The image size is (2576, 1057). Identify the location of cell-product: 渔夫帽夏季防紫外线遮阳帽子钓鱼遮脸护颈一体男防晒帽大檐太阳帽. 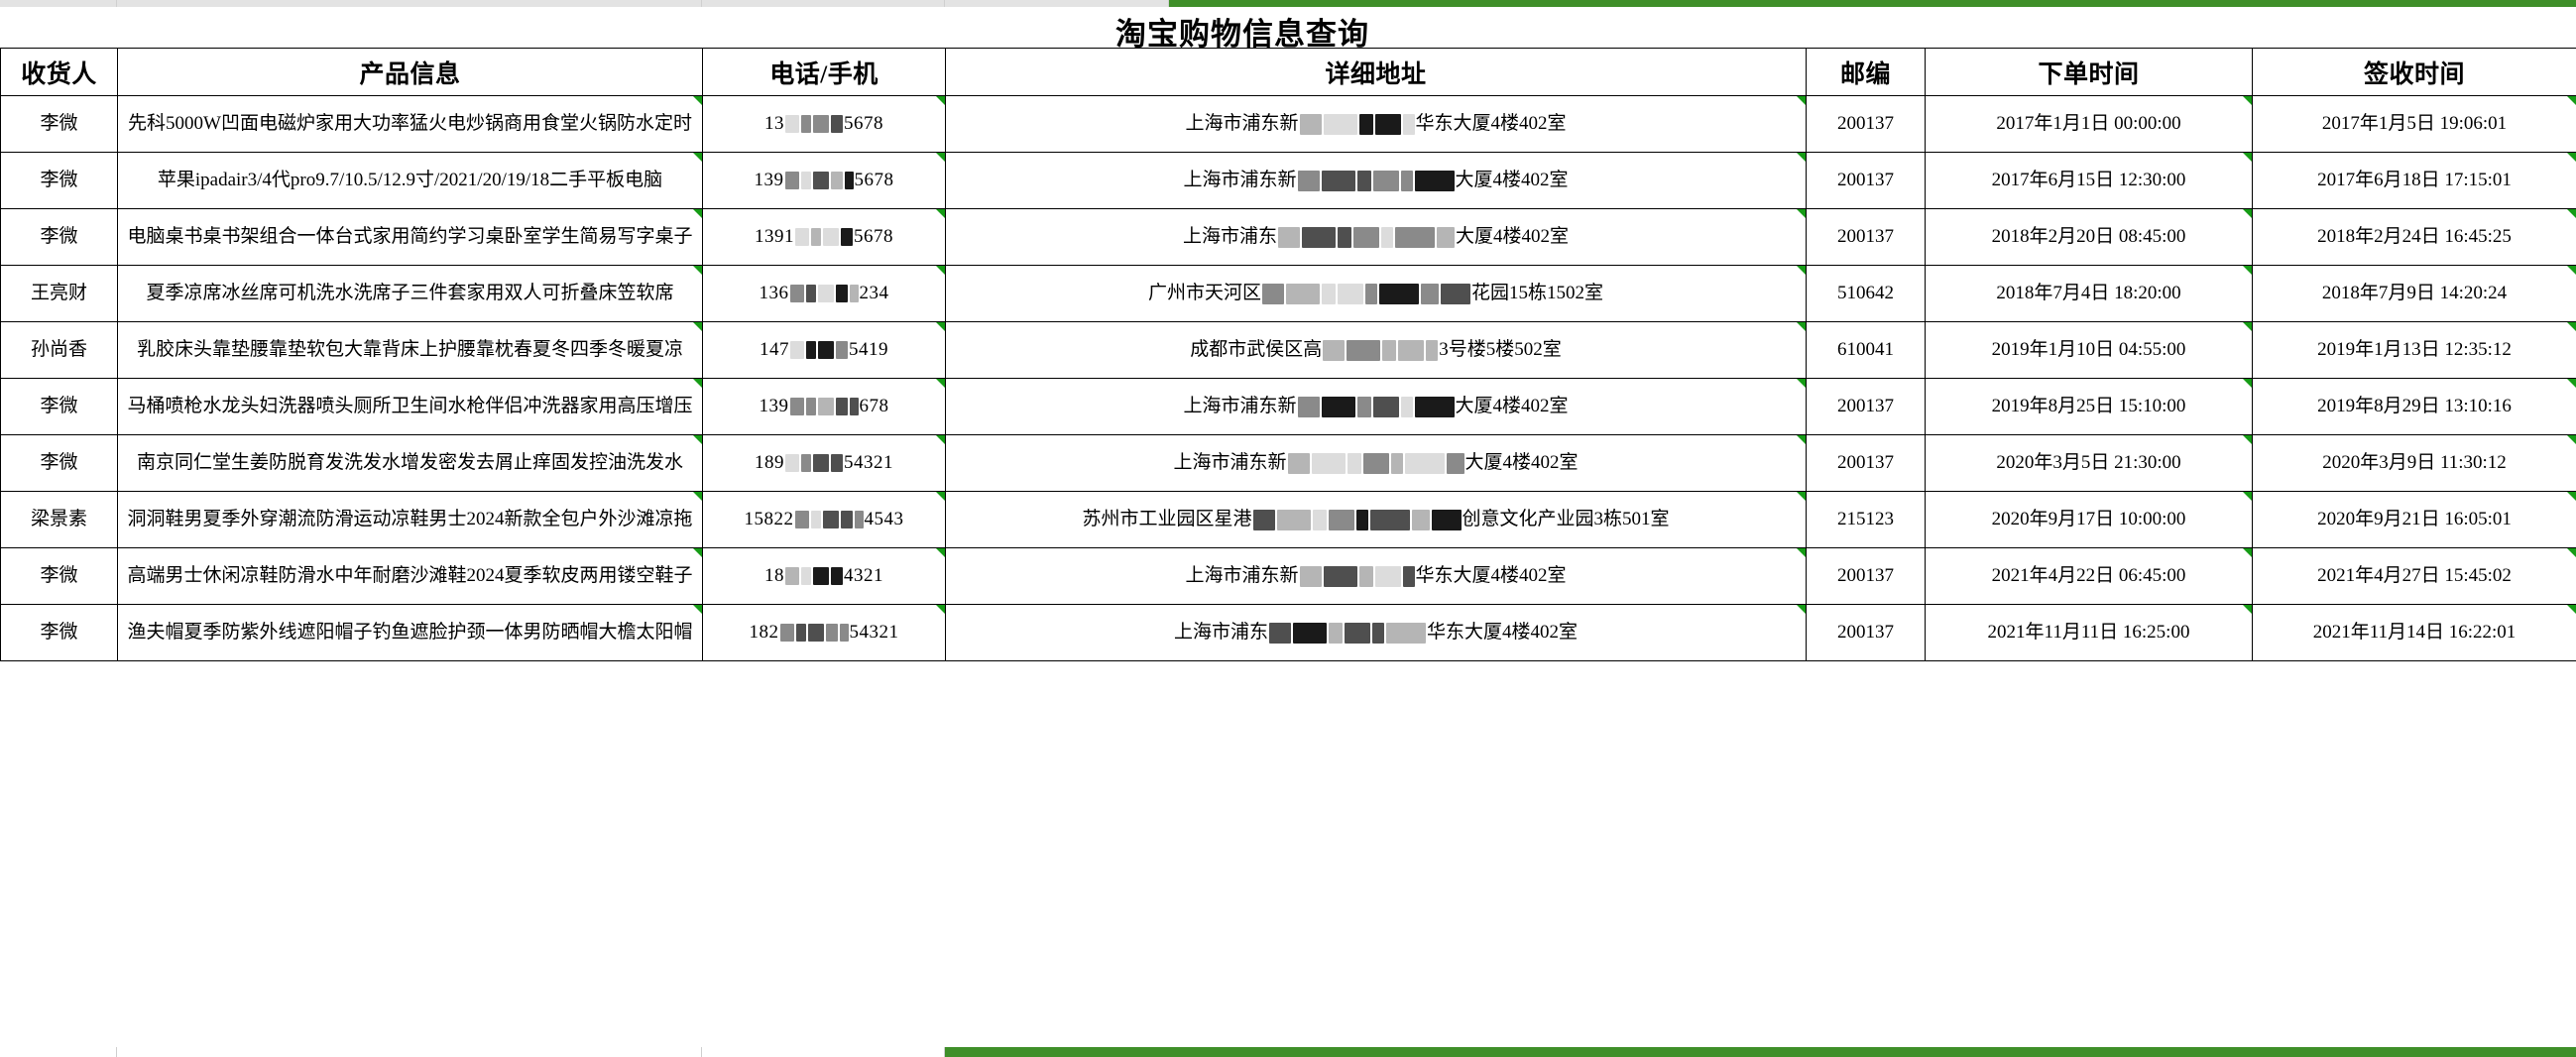
(410, 632).